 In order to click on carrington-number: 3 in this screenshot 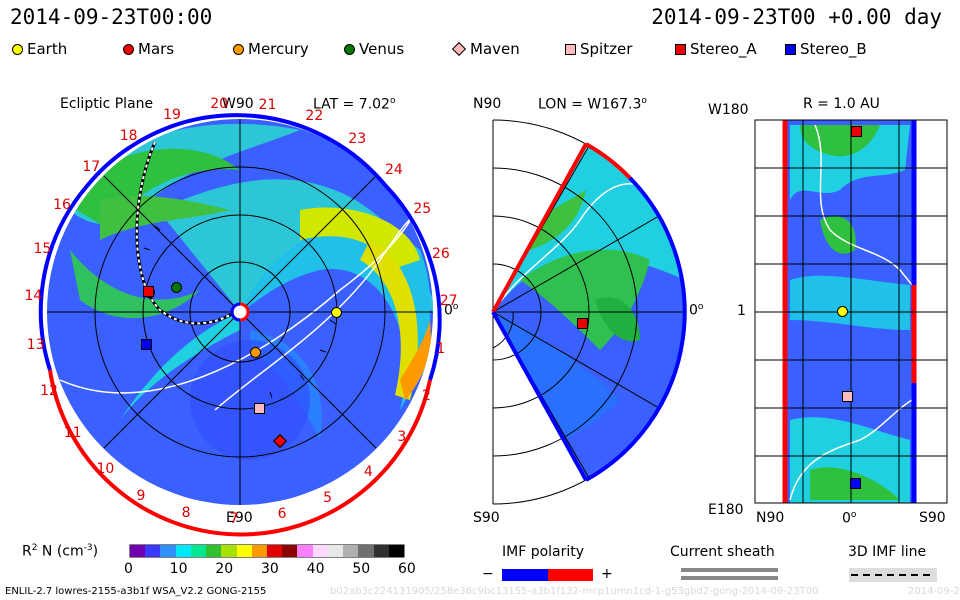, I will do `click(402, 437)`.